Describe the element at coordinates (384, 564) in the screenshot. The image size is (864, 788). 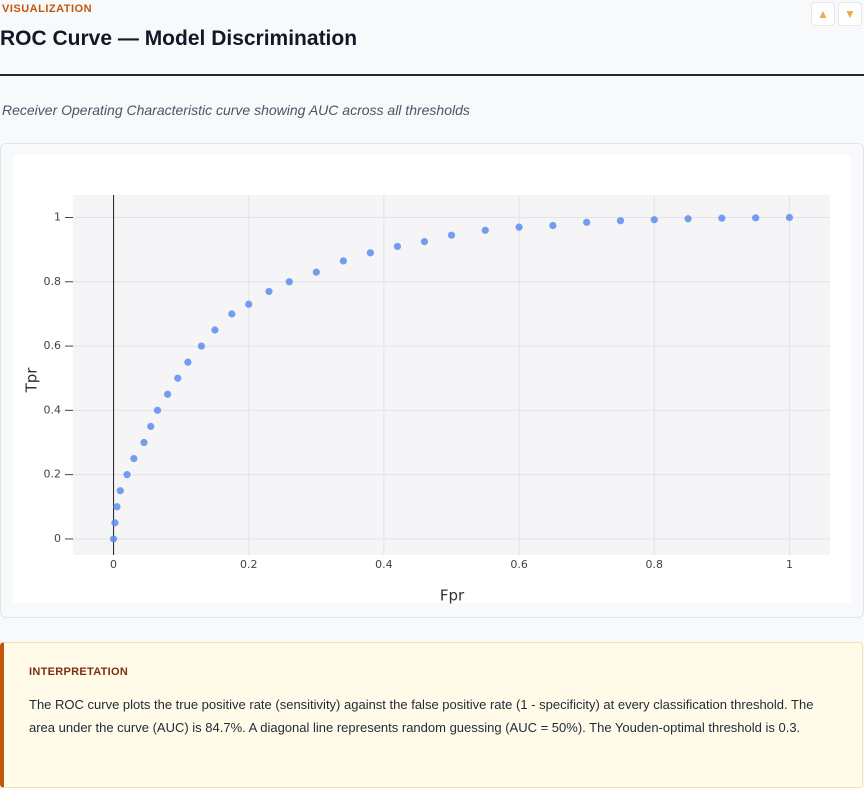
I see `x-tick-label: 0.4` at that location.